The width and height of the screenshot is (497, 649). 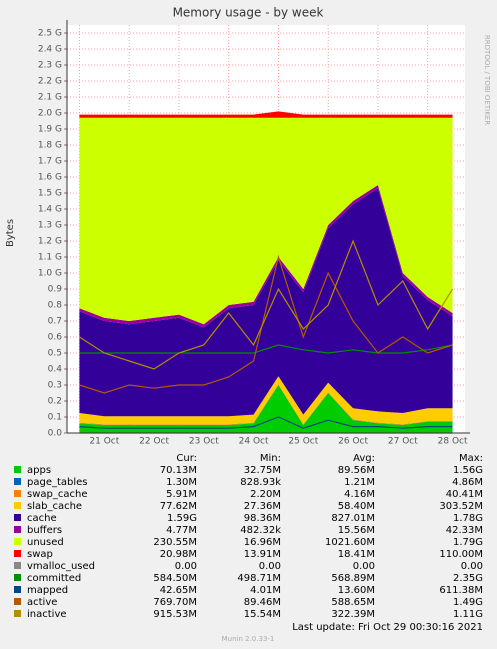 What do you see at coordinates (50, 226) in the screenshot?
I see `y-tick-label: 1.3 G` at bounding box center [50, 226].